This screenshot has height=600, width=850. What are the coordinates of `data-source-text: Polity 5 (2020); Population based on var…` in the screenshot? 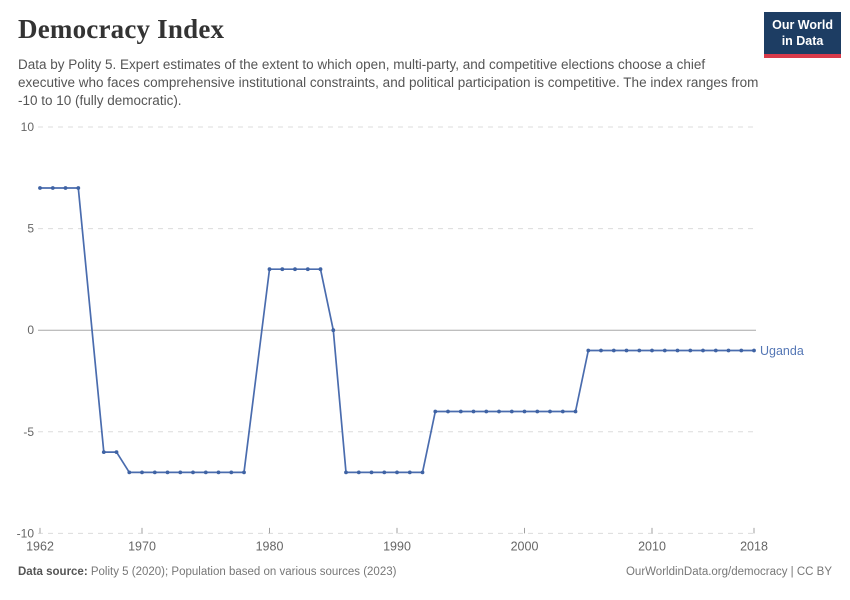 It's located at (242, 572).